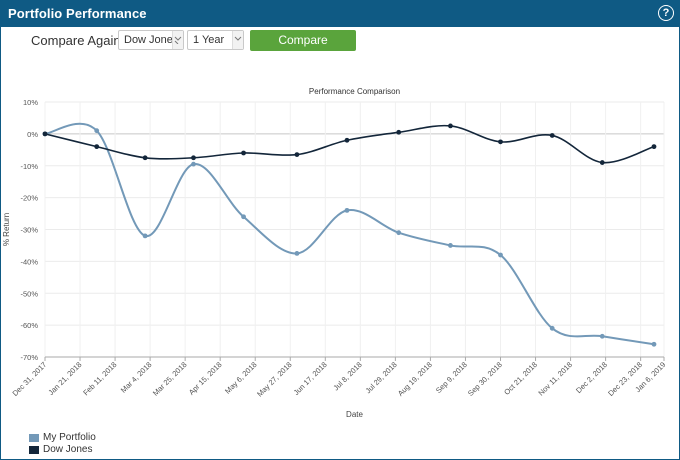 The width and height of the screenshot is (680, 460). I want to click on x-axis-title: Date, so click(354, 414).